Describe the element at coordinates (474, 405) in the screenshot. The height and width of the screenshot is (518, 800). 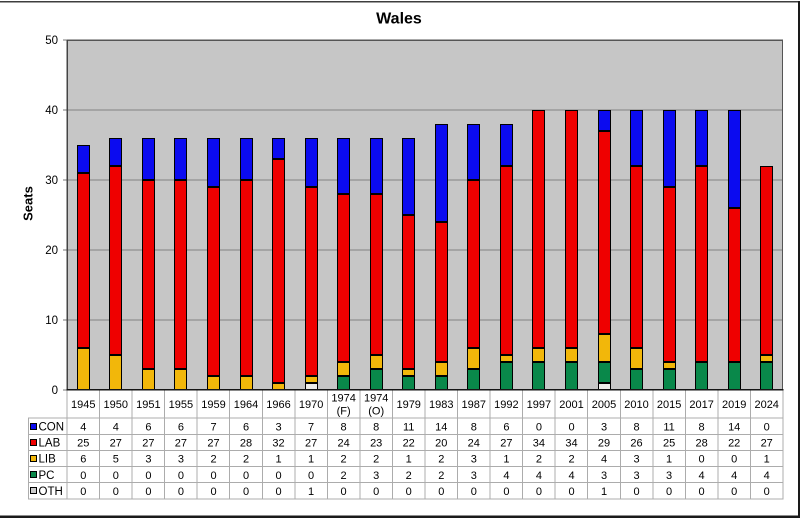
I see `svg-text: 1987` at that location.